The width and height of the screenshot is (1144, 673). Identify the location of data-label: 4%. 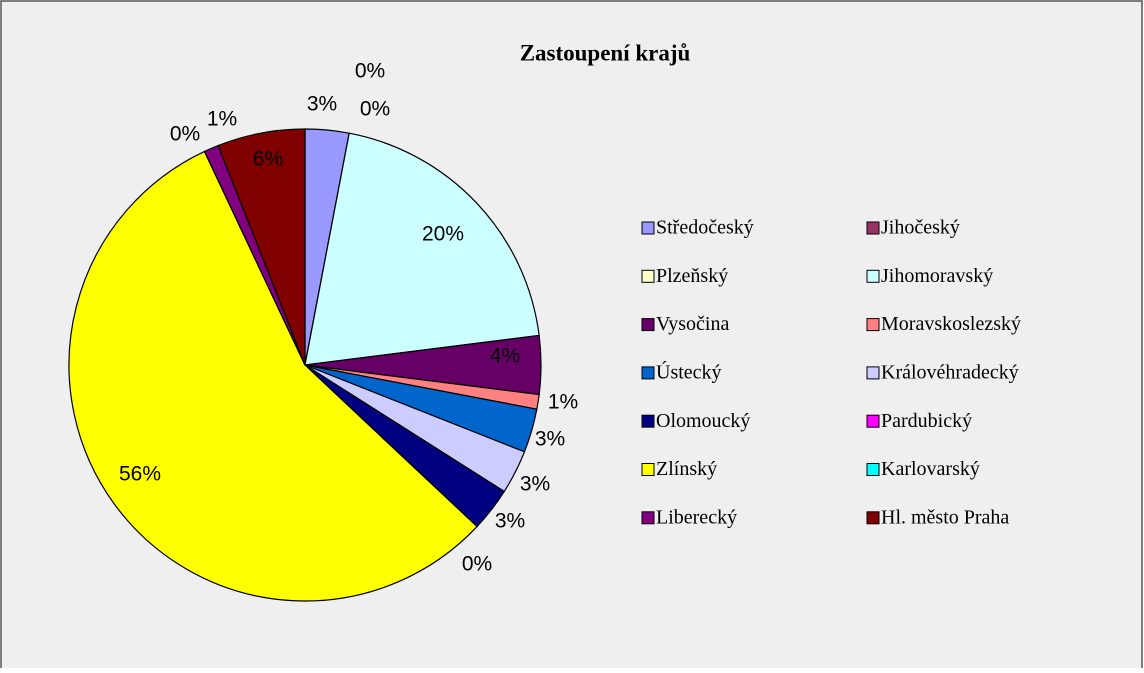
(505, 356).